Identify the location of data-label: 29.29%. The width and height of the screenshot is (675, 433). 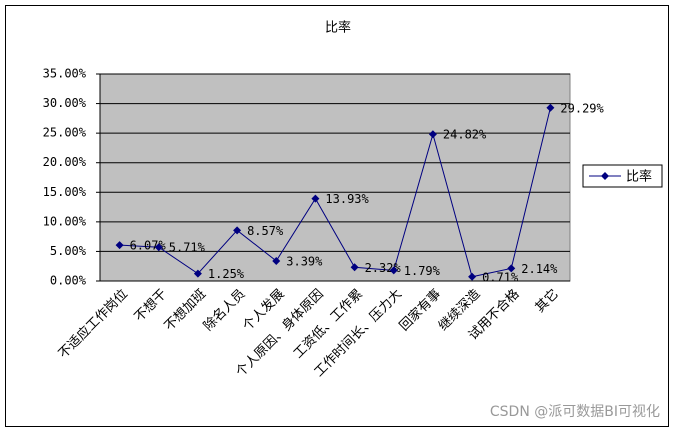
(582, 108).